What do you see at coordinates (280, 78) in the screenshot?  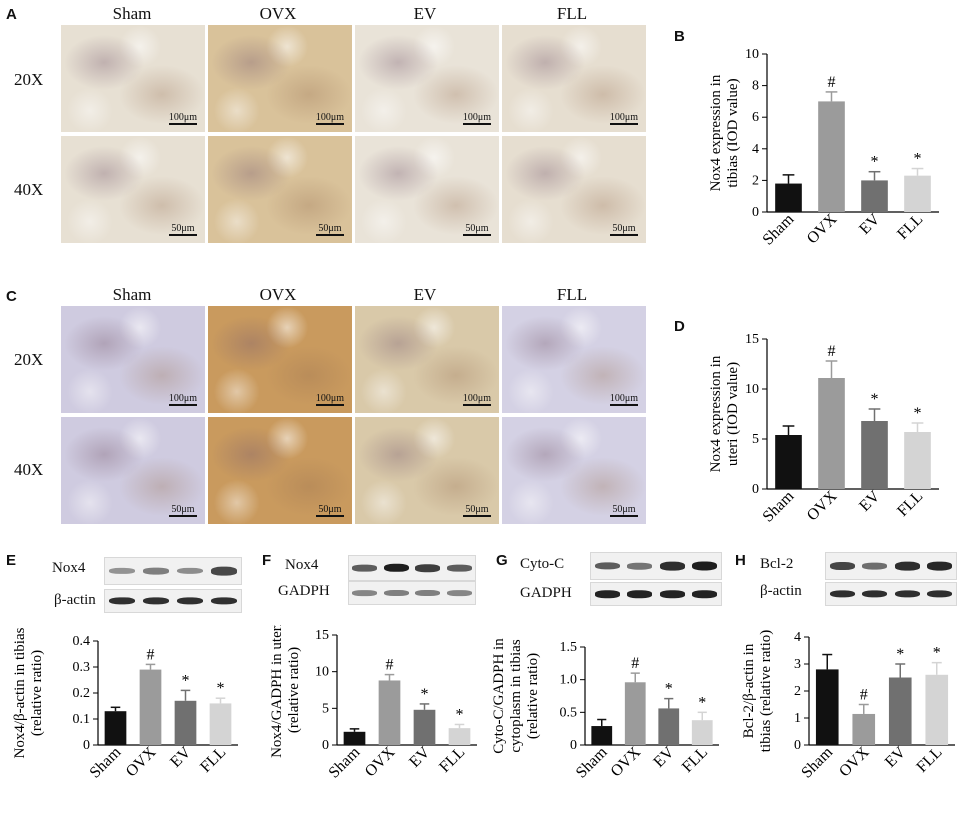 I see `micrograph-a-20x-ovx: 100μm` at bounding box center [280, 78].